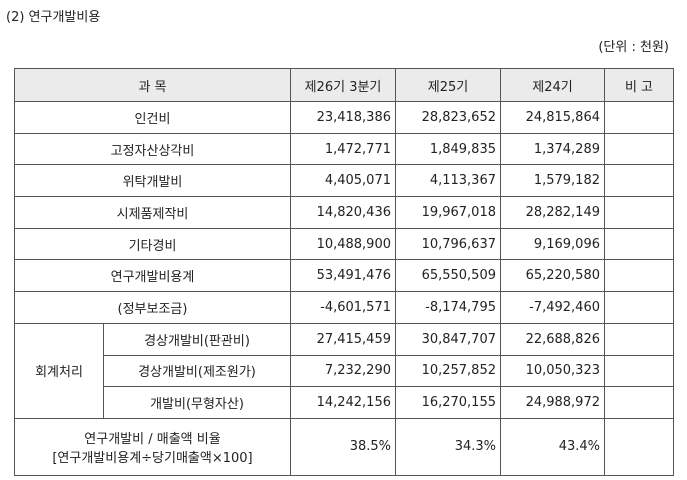 The image size is (687, 480). Describe the element at coordinates (552, 85) in the screenshot. I see `header-cell: 제24기` at that location.